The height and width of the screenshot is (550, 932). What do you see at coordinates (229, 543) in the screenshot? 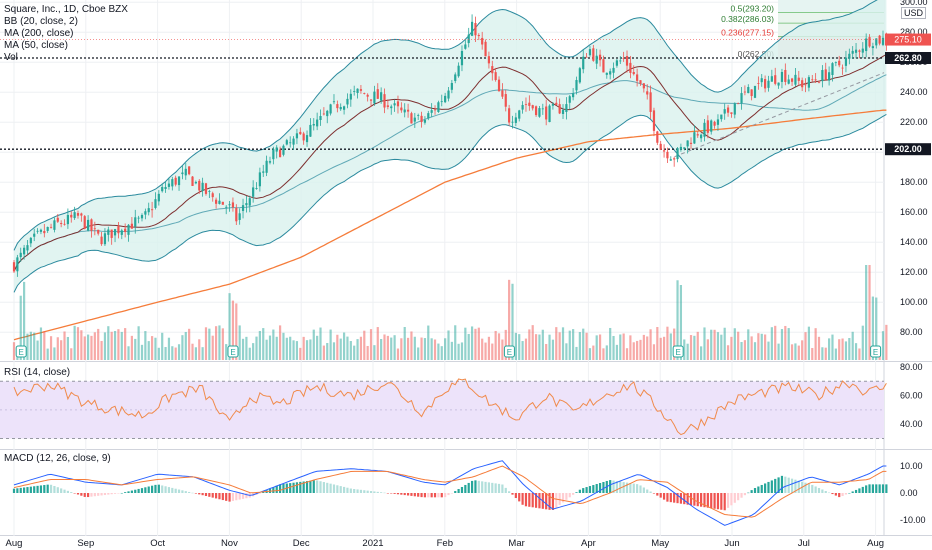
I see `time-axis-label: Nov` at bounding box center [229, 543].